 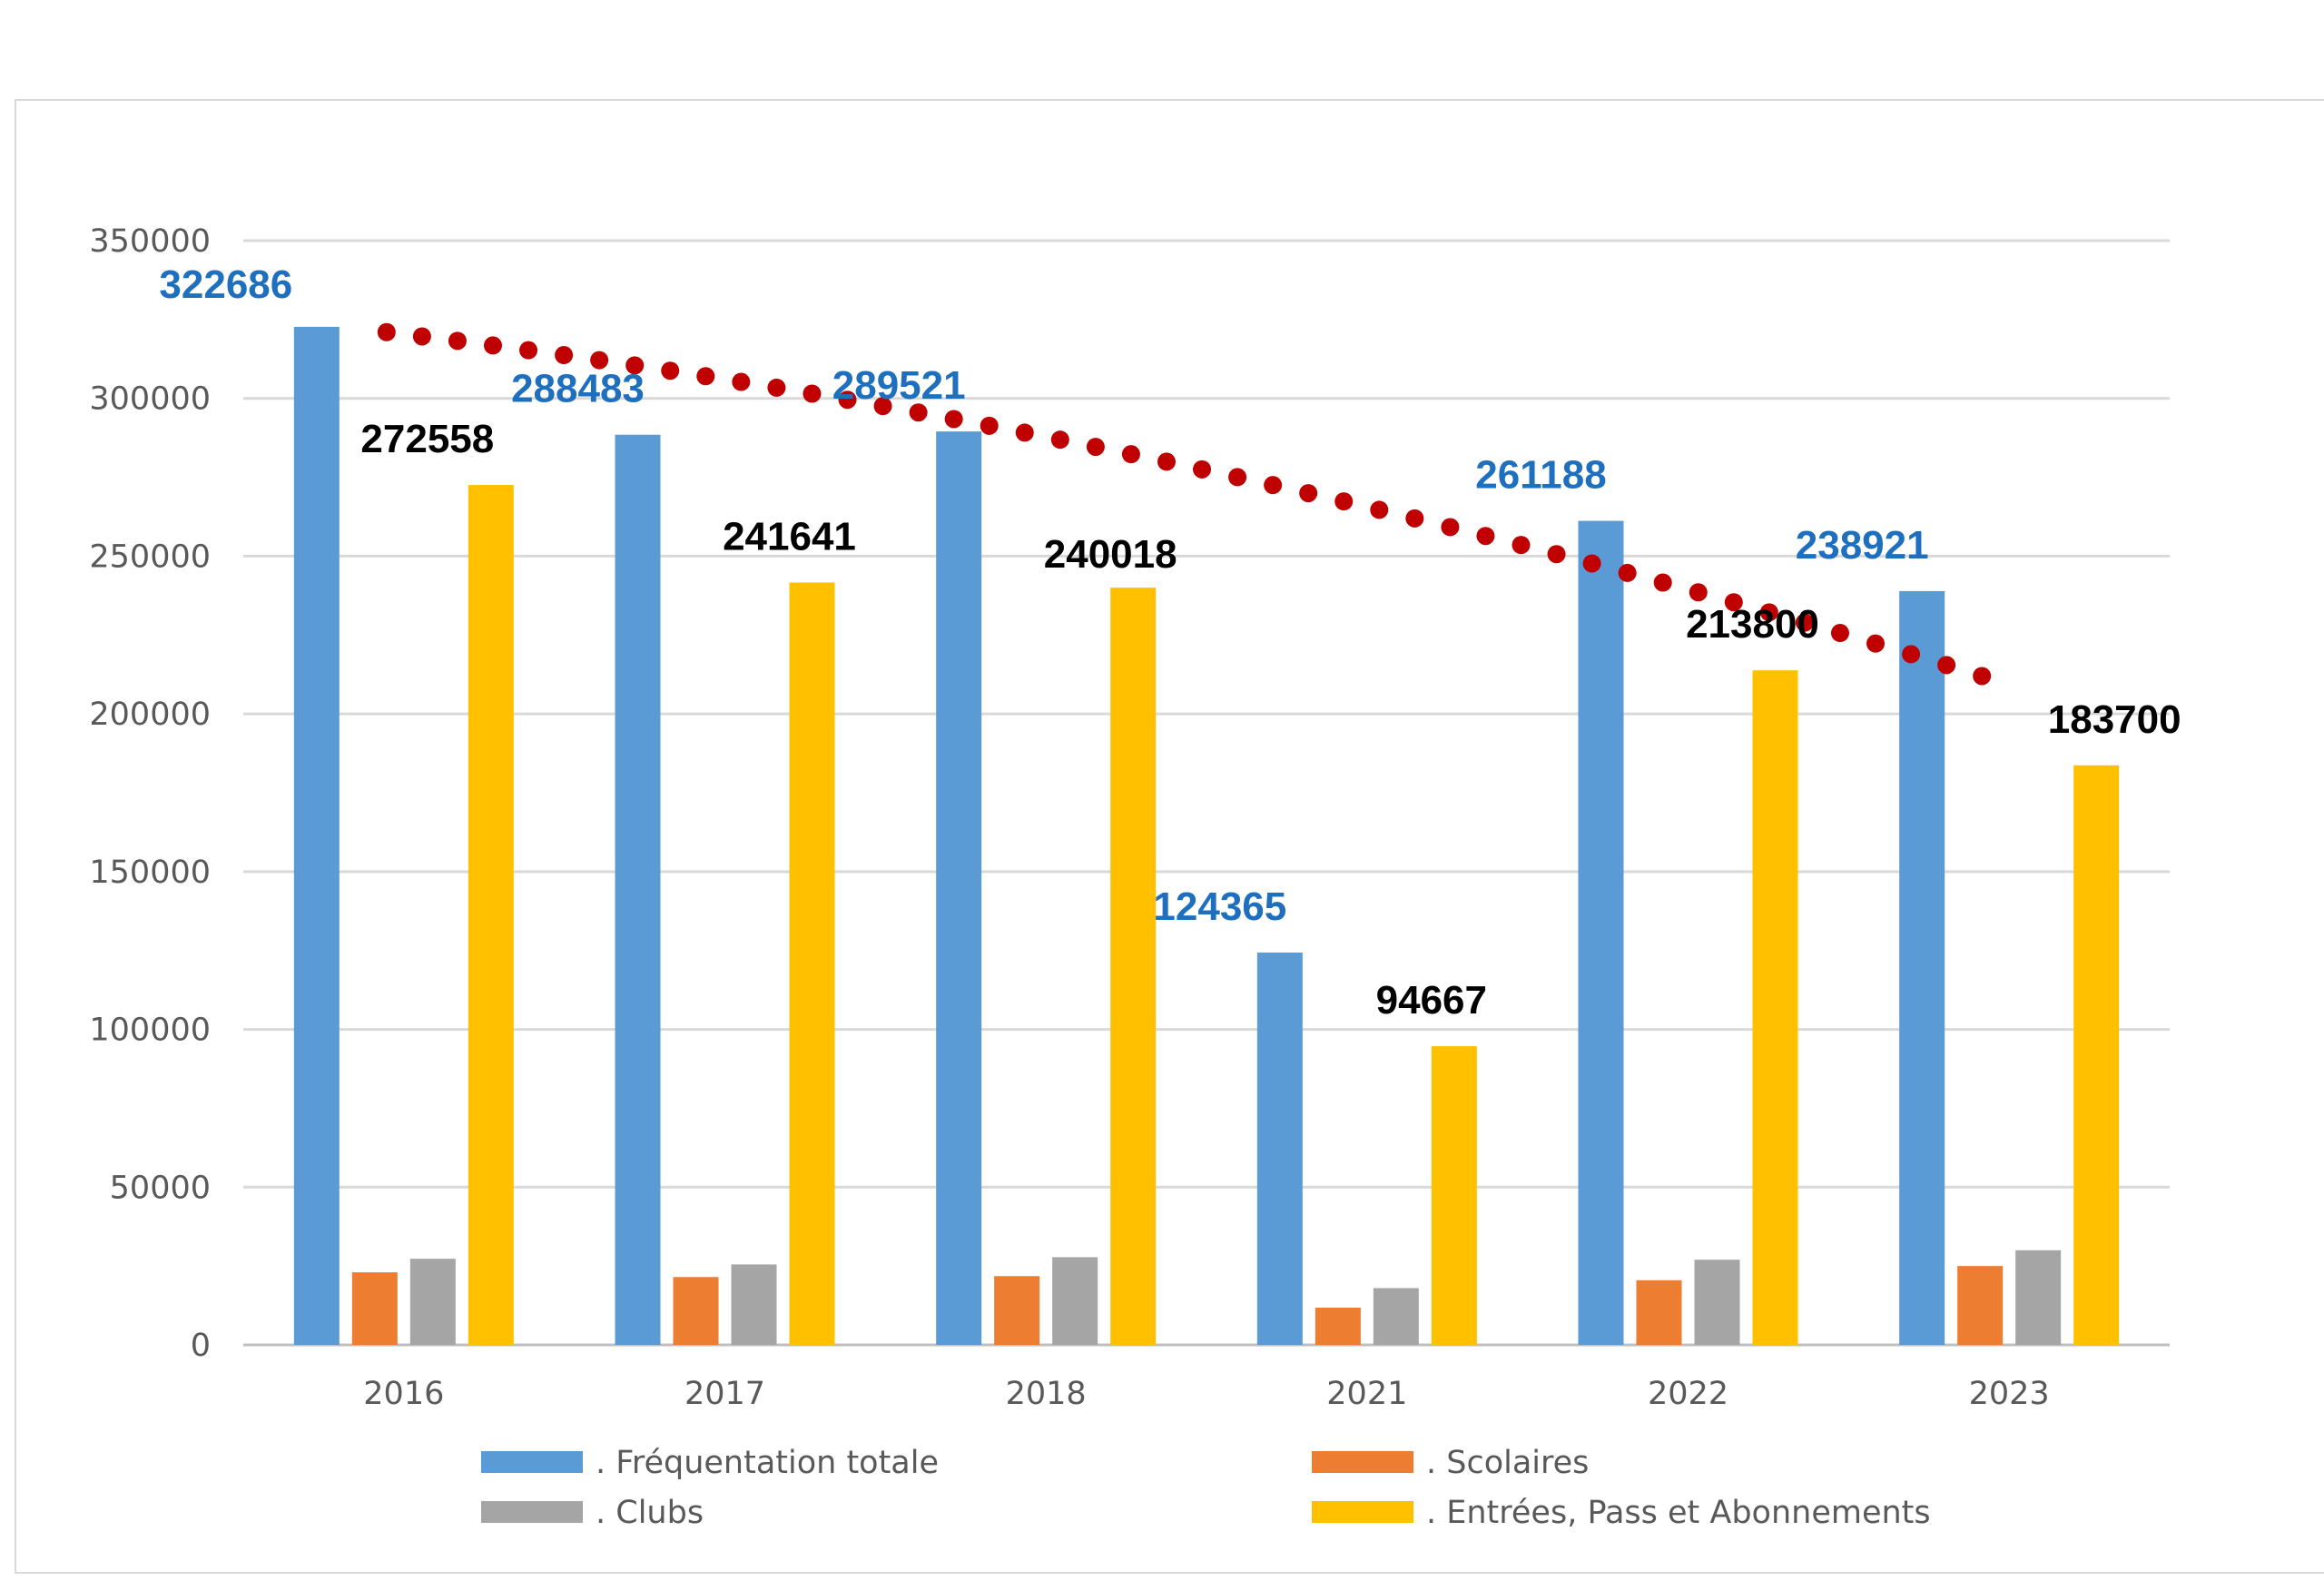 What do you see at coordinates (1752, 624) in the screenshot?
I see `data-label: 213800` at bounding box center [1752, 624].